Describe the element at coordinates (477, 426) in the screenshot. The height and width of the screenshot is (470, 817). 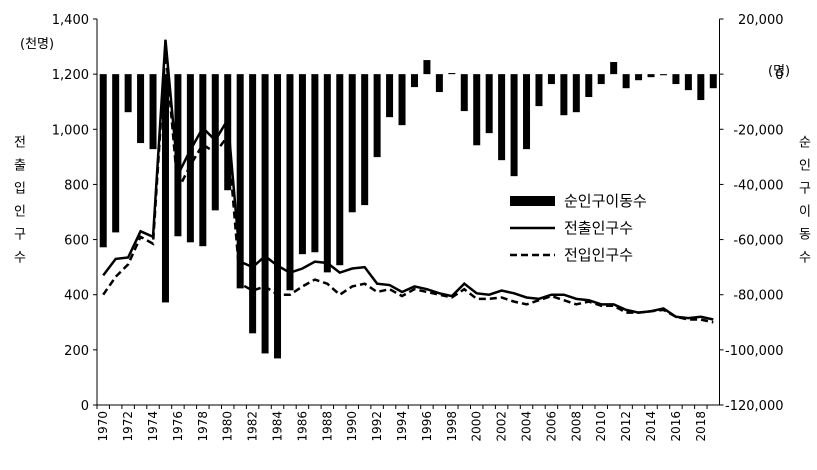
I see `x-tick-label: 2000` at that location.